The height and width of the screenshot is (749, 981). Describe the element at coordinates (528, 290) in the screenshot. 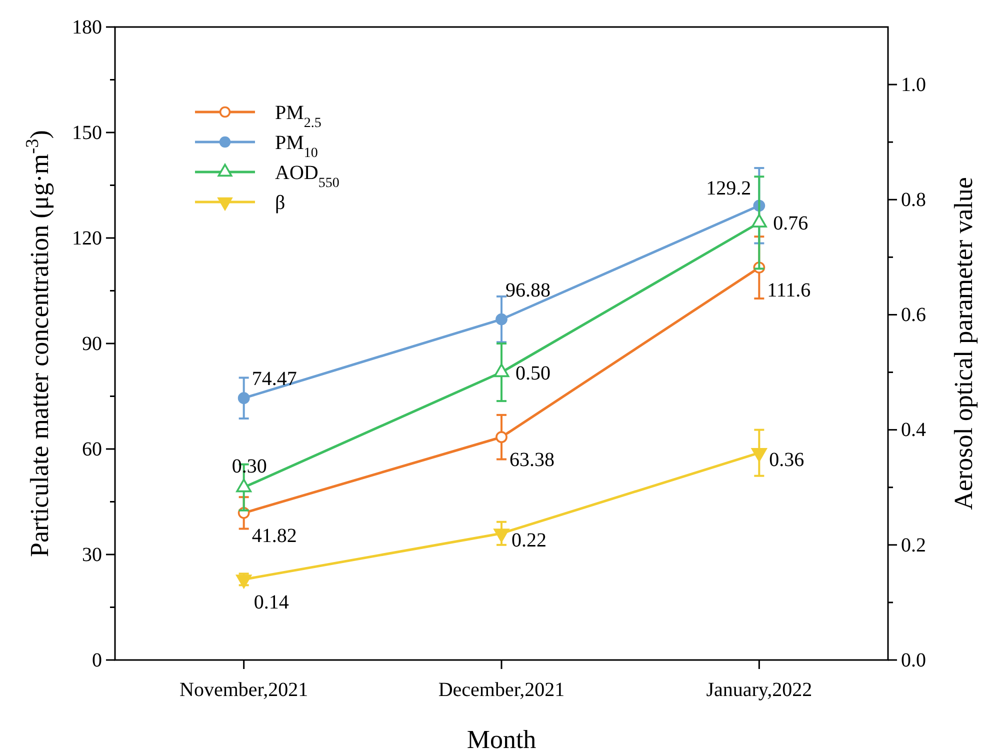

I see `data-label: 96.88` at that location.